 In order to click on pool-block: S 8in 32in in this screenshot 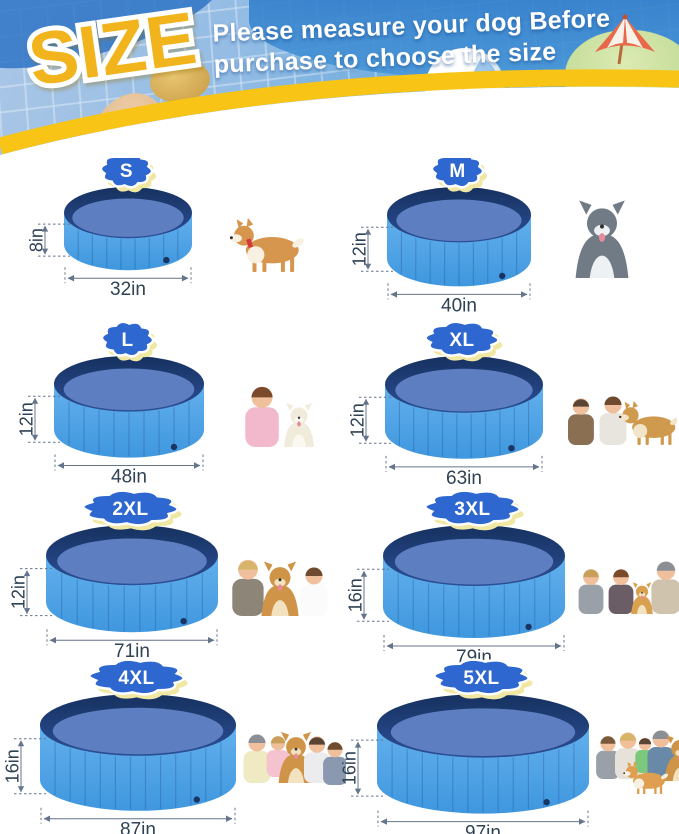, I will do `click(112, 225)`.